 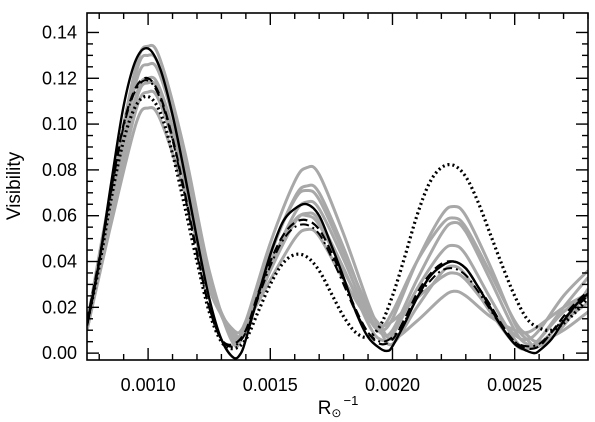 I want to click on x-tick-label: 0.0015, so click(x=270, y=385).